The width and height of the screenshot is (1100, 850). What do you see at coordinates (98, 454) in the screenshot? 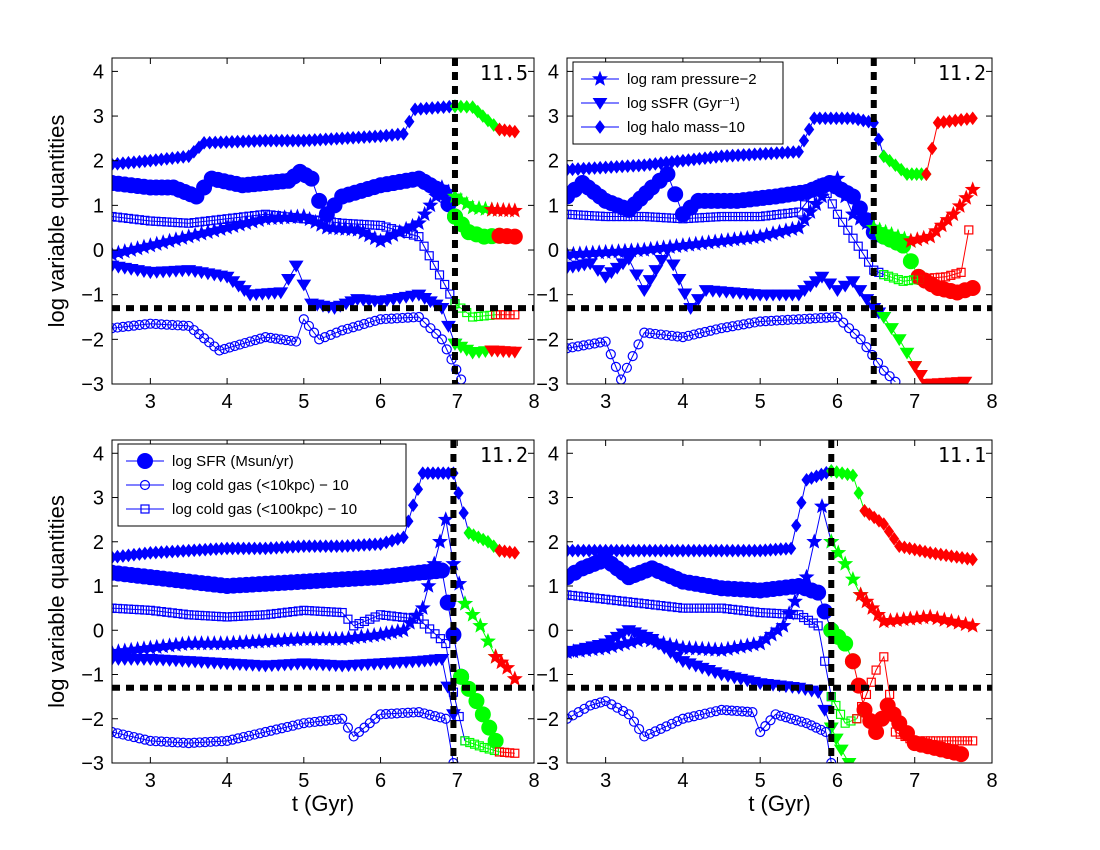
I see `y-tick-label: 4` at bounding box center [98, 454].